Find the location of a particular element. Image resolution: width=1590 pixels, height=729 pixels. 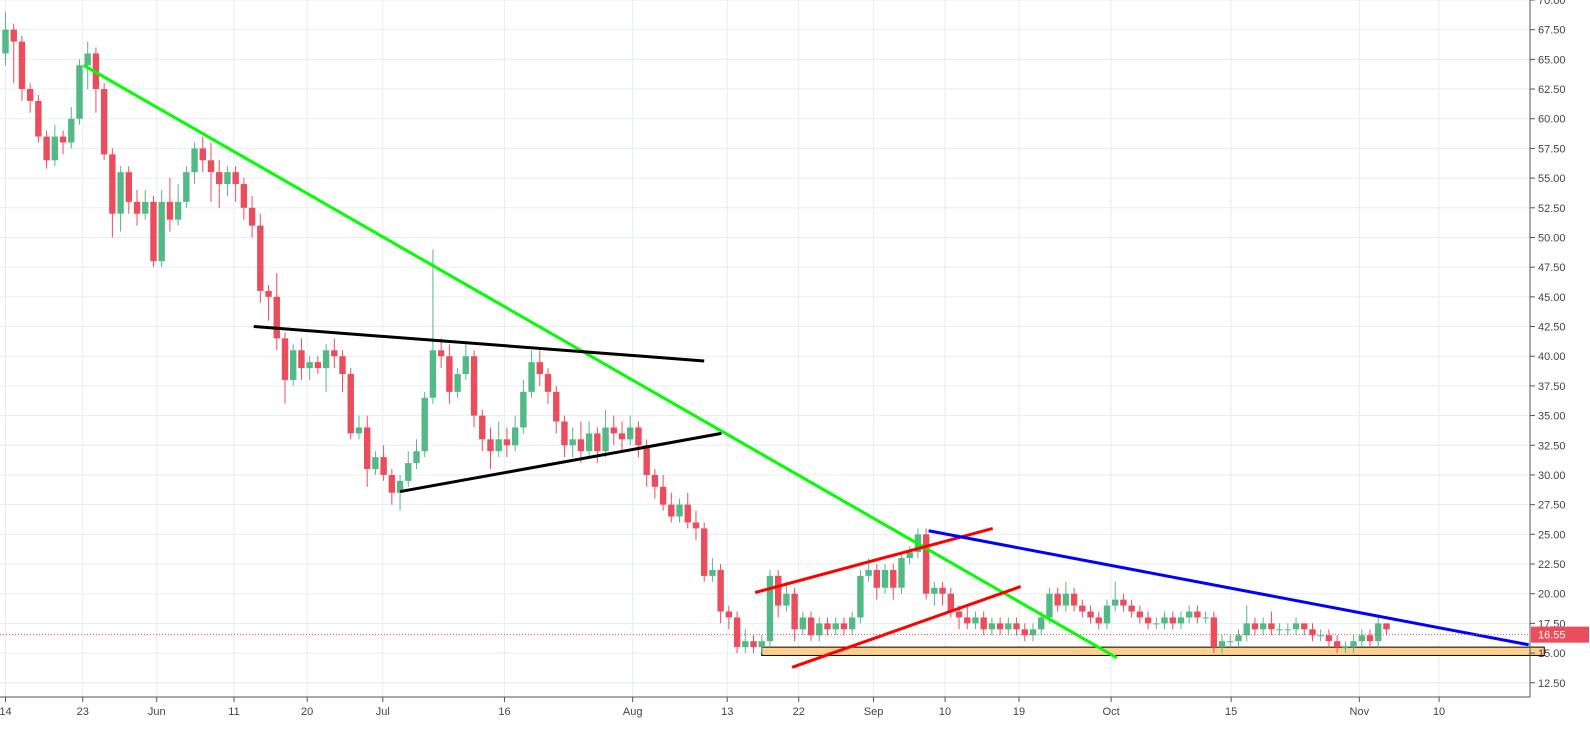

y-tick-label: 67.50 is located at coordinates (1552, 31).